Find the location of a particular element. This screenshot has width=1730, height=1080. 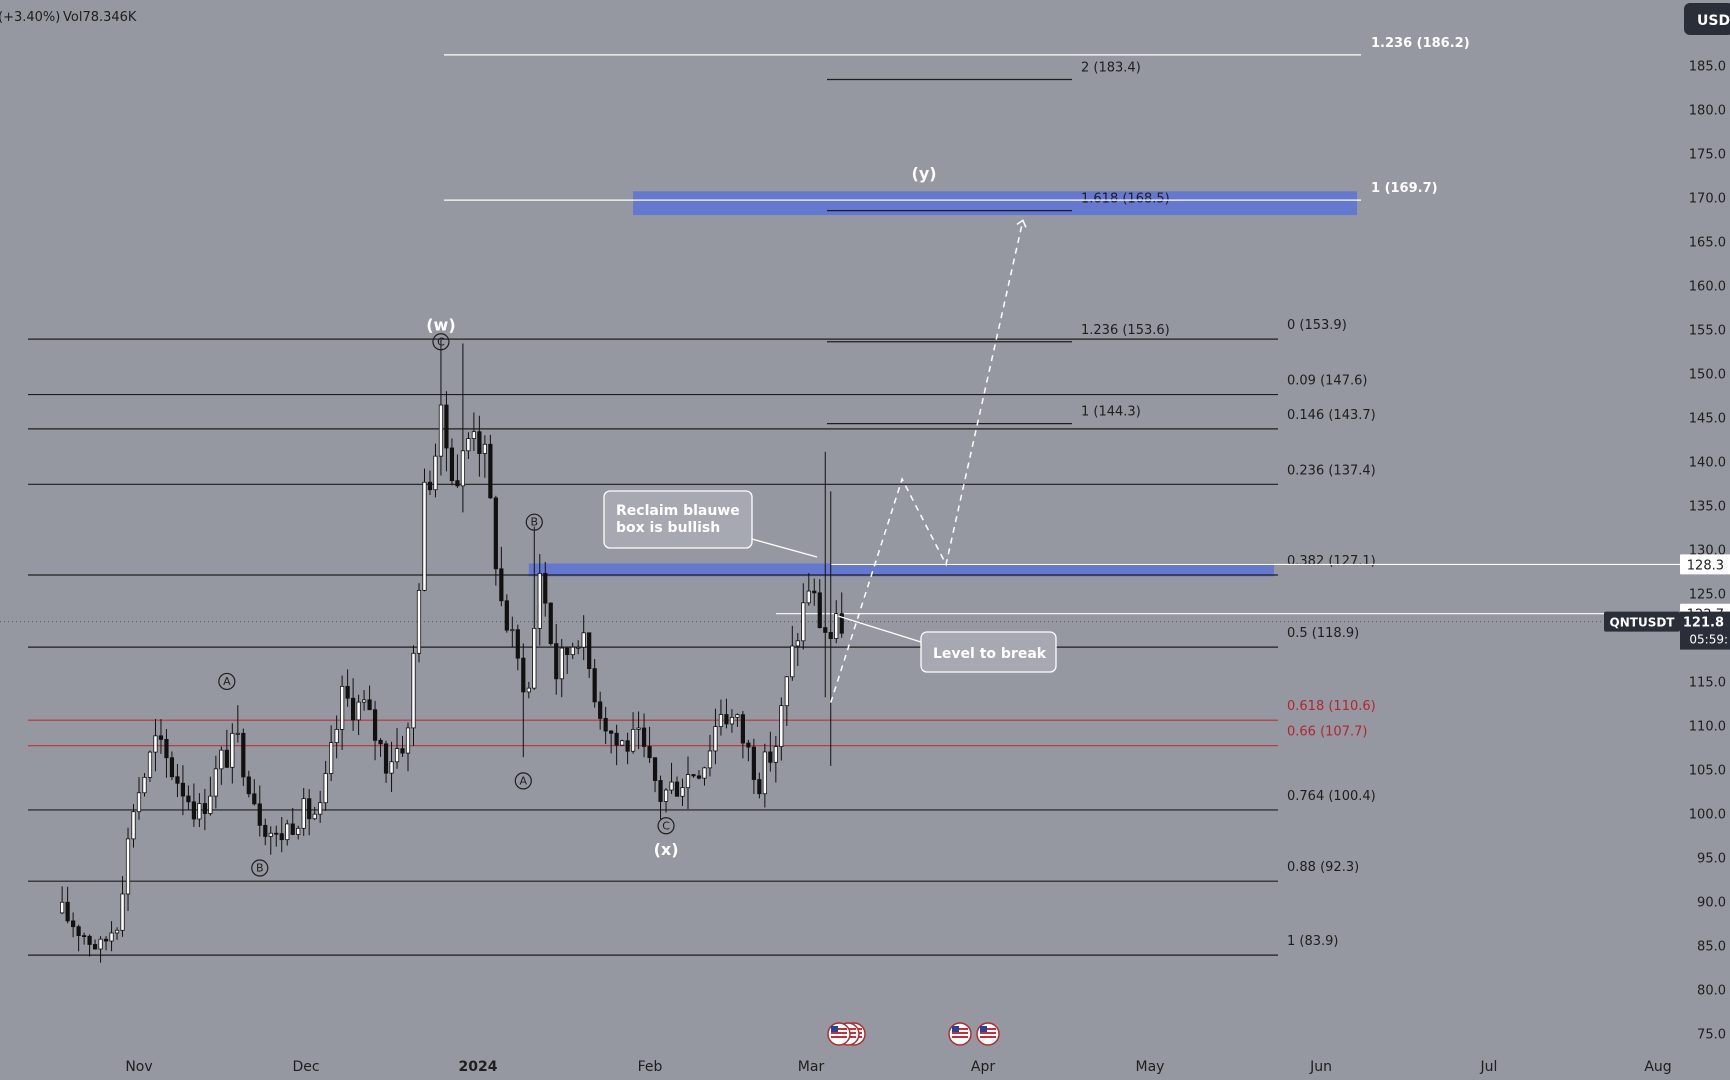

currency-tag-bg is located at coordinates (1707, 19).